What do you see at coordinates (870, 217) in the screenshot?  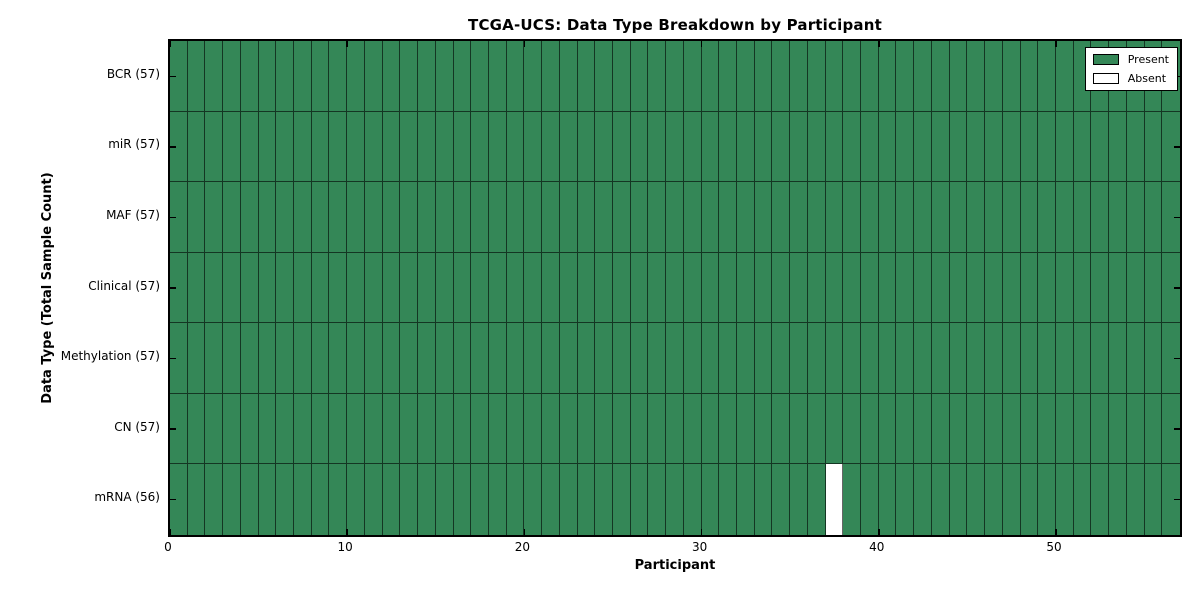 I see `heatmap-cell-MAF-39-present` at bounding box center [870, 217].